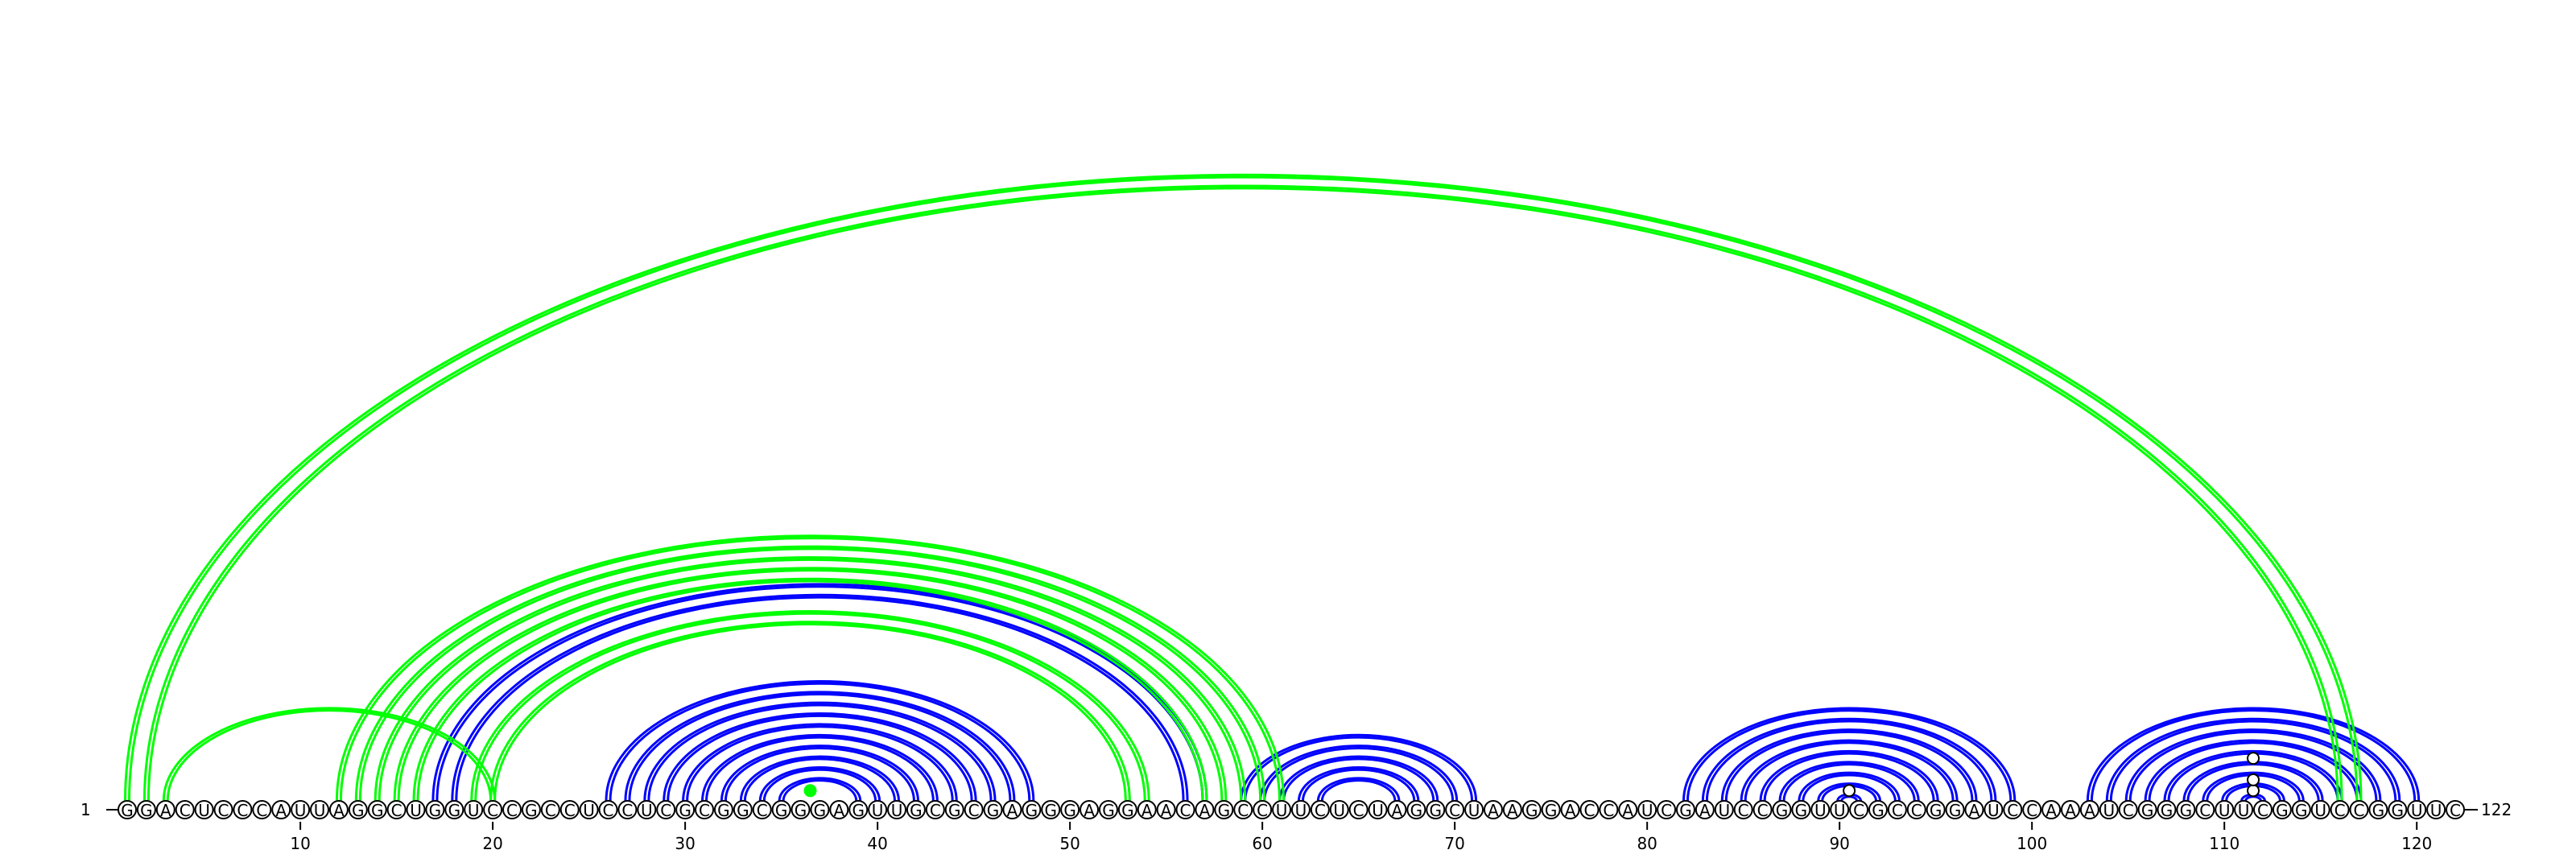  Describe the element at coordinates (492, 811) in the screenshot. I see `nucleotide-20: C` at that location.